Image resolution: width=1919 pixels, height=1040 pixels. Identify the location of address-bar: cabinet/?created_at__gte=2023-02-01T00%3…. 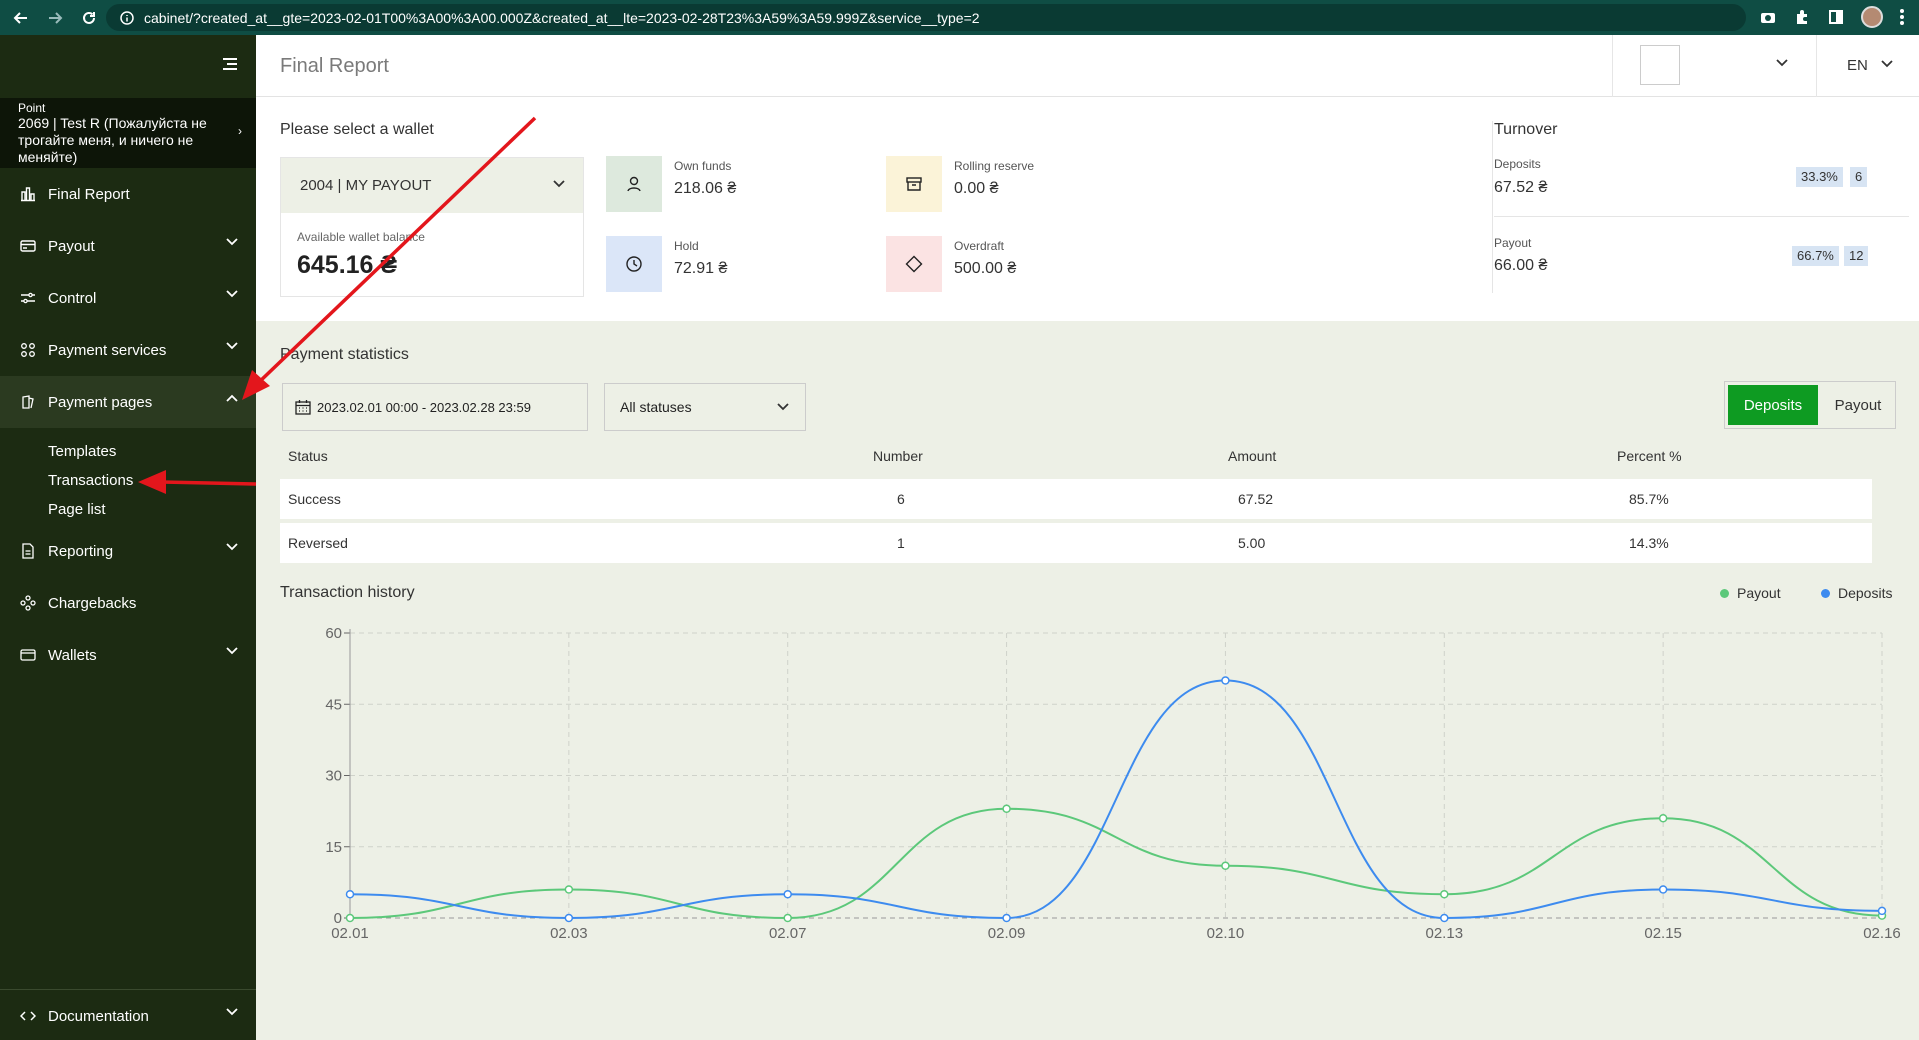
(926, 17).